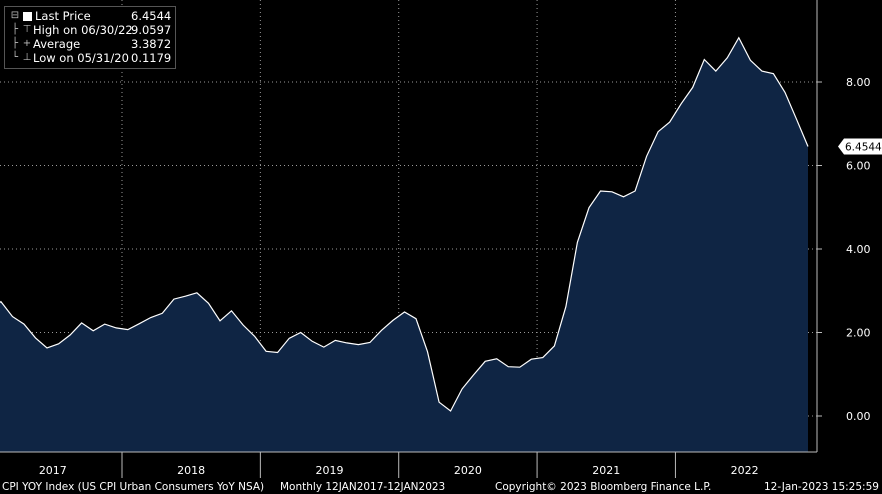 Image resolution: width=882 pixels, height=494 pixels. What do you see at coordinates (15, 57) in the screenshot?
I see `tree-end-icon: └` at bounding box center [15, 57].